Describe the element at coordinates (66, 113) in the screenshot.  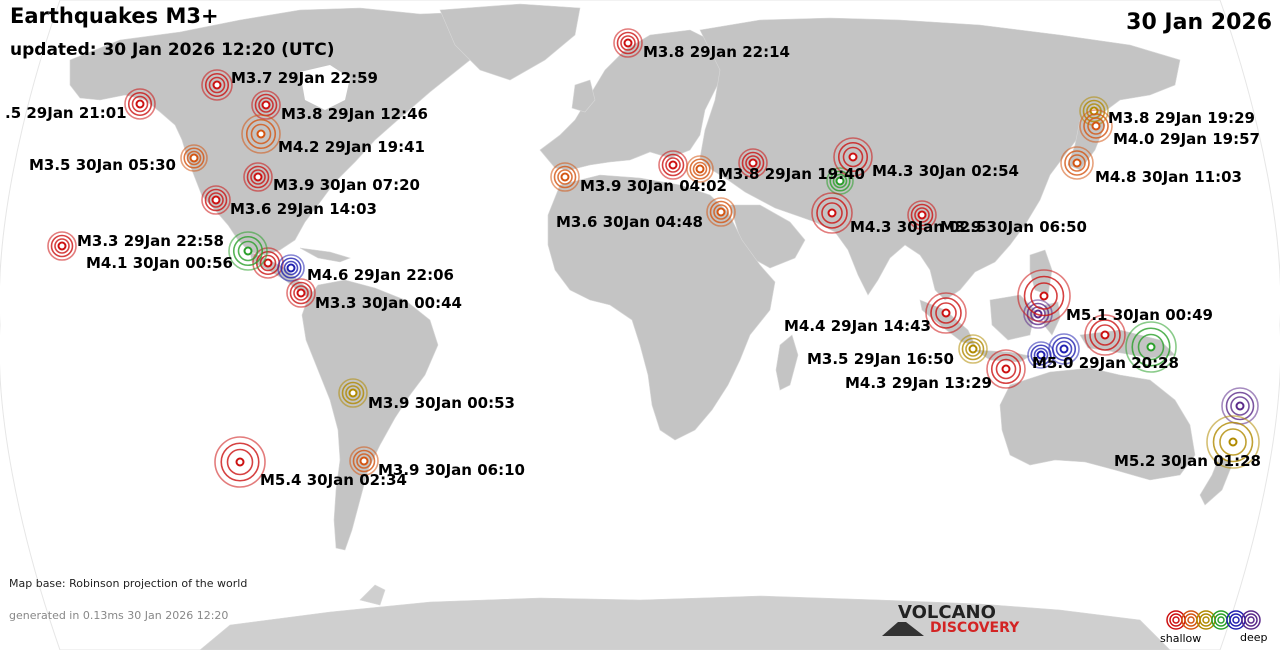
I see `quake-label: .5 29Jan 21:01` at that location.